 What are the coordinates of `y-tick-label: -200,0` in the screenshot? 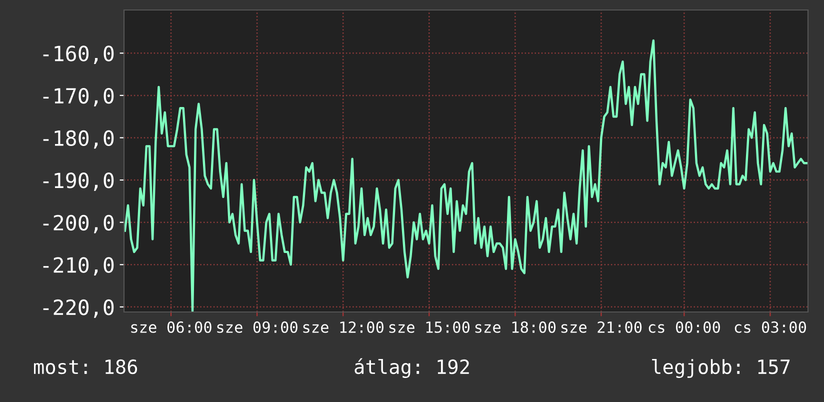 It's located at (78, 224).